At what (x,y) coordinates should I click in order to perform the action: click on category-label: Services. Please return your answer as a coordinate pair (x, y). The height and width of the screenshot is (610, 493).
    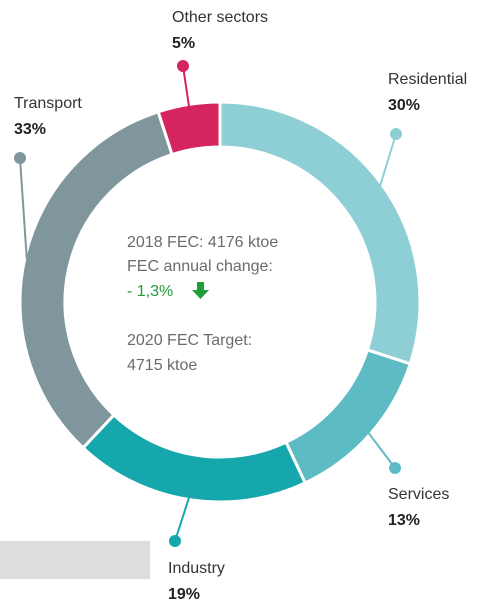
    Looking at the image, I should click on (418, 494).